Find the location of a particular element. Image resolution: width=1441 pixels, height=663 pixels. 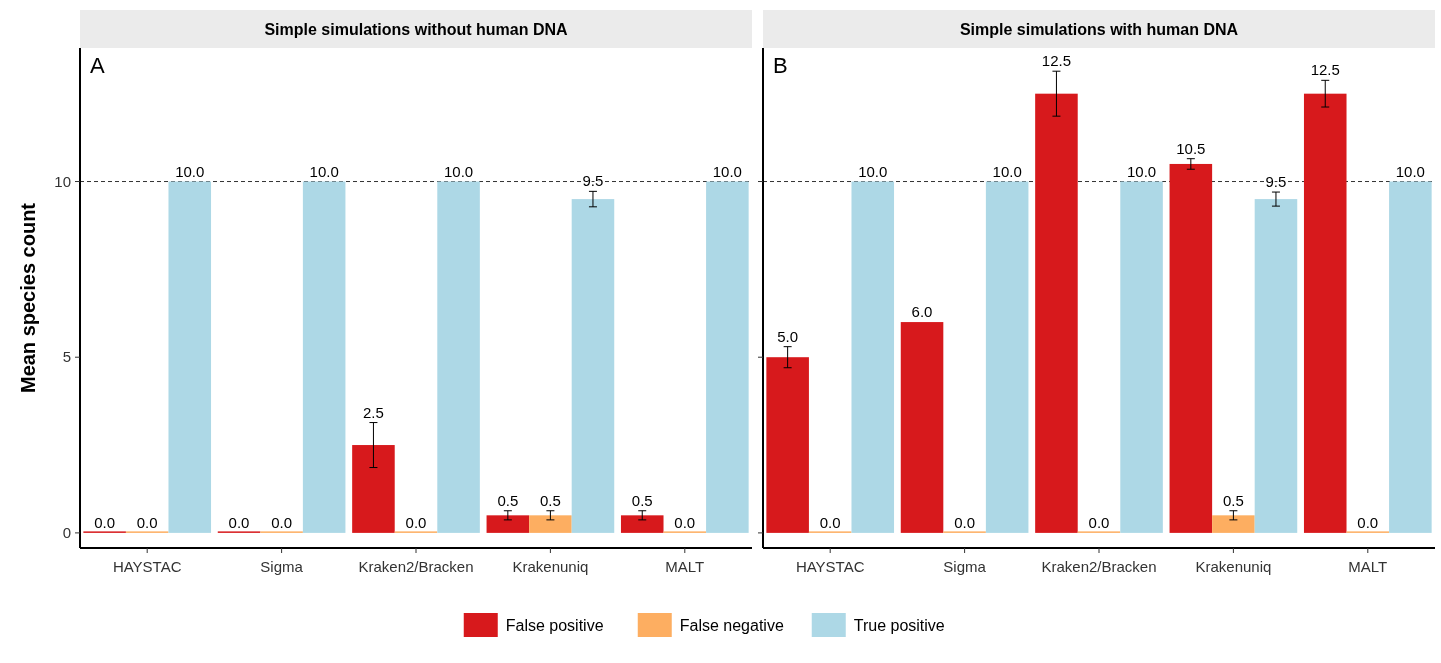

data-label: 5.0 is located at coordinates (788, 336).